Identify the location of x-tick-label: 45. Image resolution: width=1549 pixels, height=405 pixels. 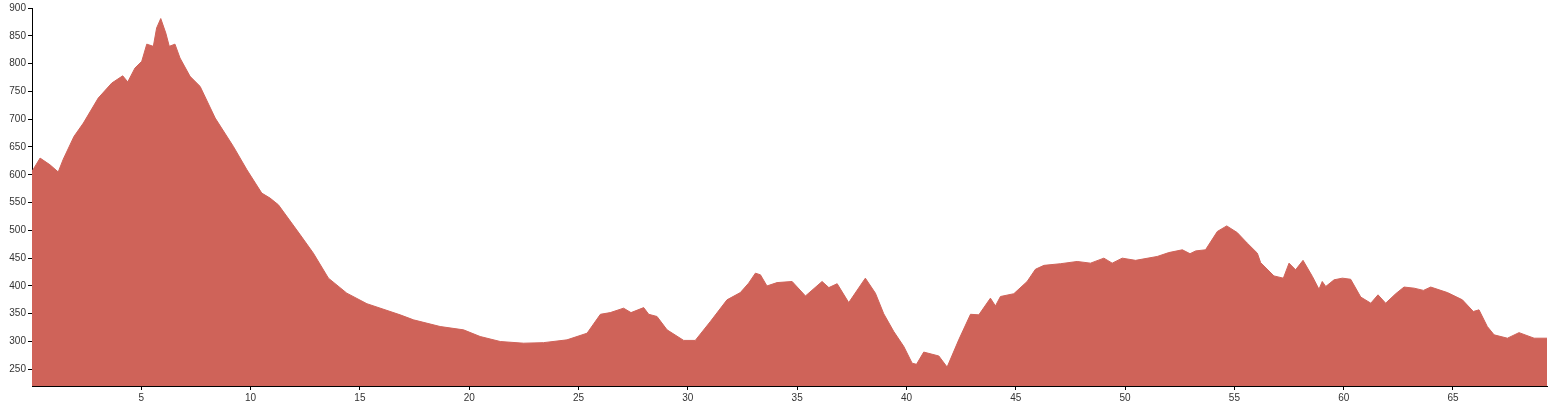
(1016, 397).